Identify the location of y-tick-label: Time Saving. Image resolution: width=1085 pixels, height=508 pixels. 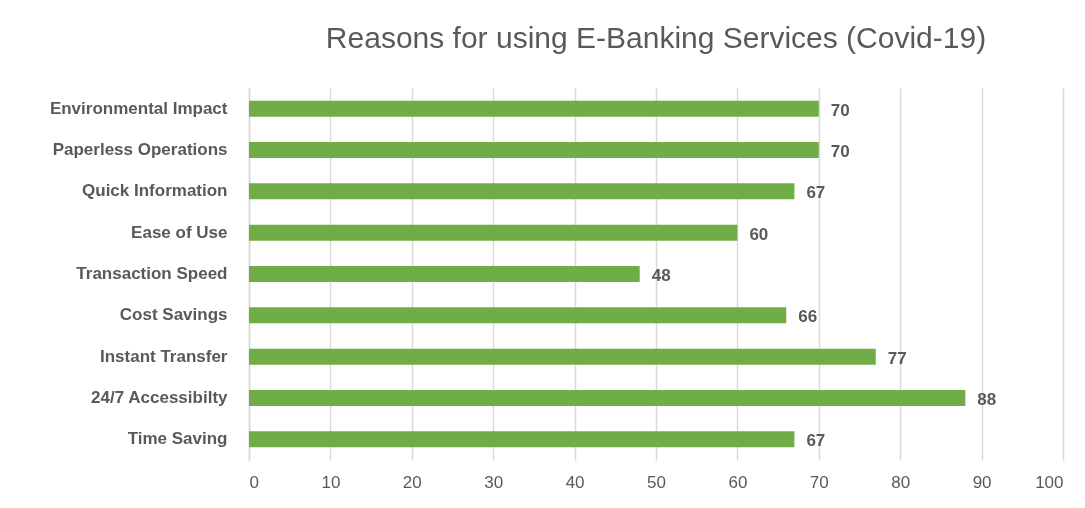
(177, 439).